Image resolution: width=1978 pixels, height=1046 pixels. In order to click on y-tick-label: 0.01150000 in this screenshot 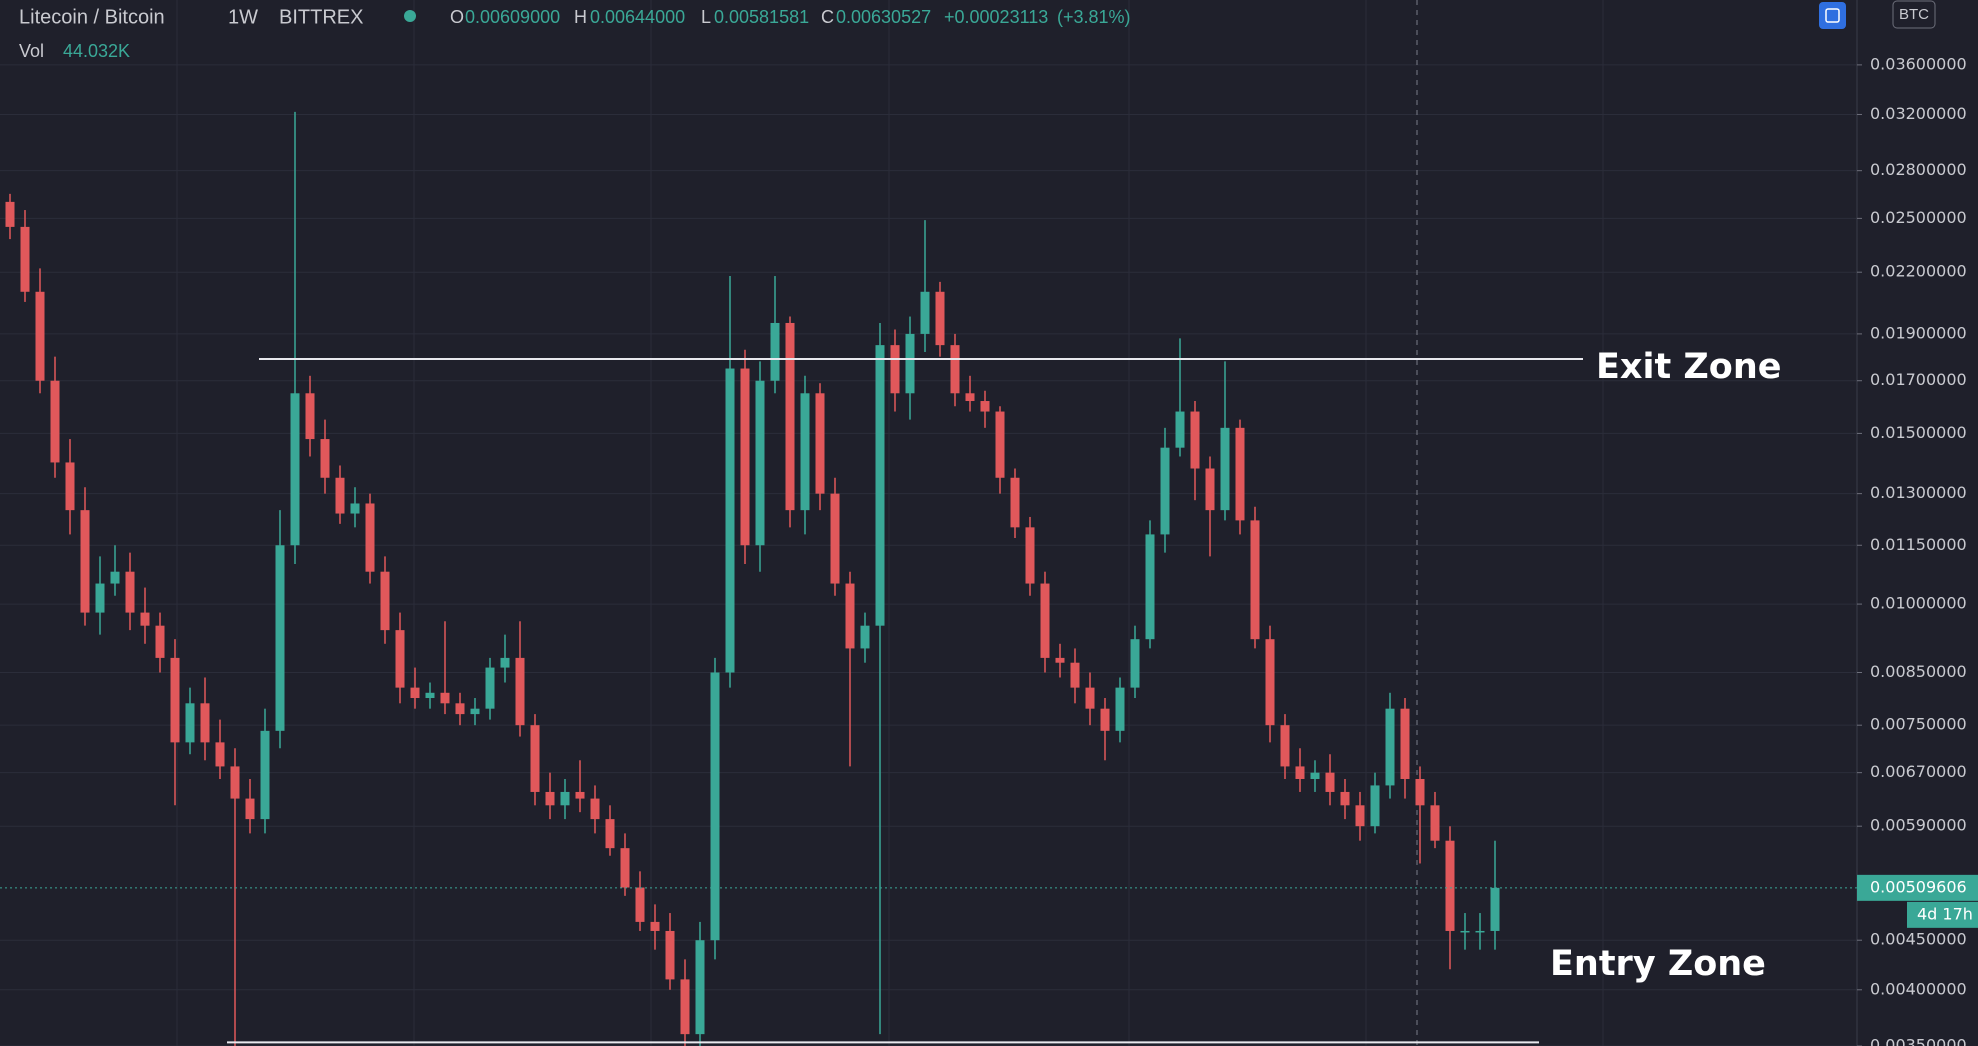, I will do `click(1918, 544)`.